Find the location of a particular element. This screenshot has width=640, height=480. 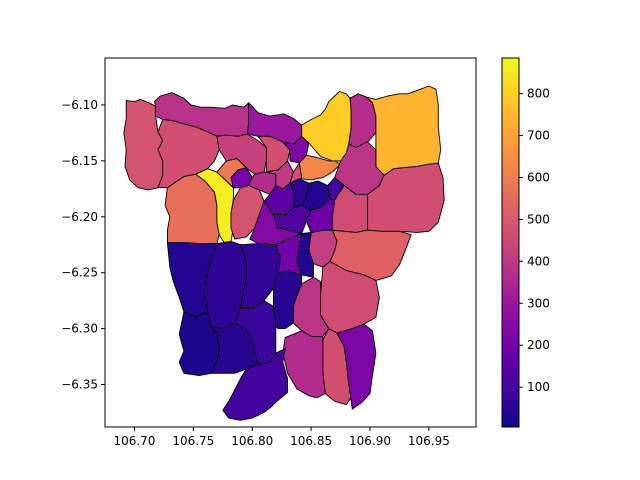

colorbar-ticks: 100 200 300 400 500 600 700 800 is located at coordinates (534, 240).